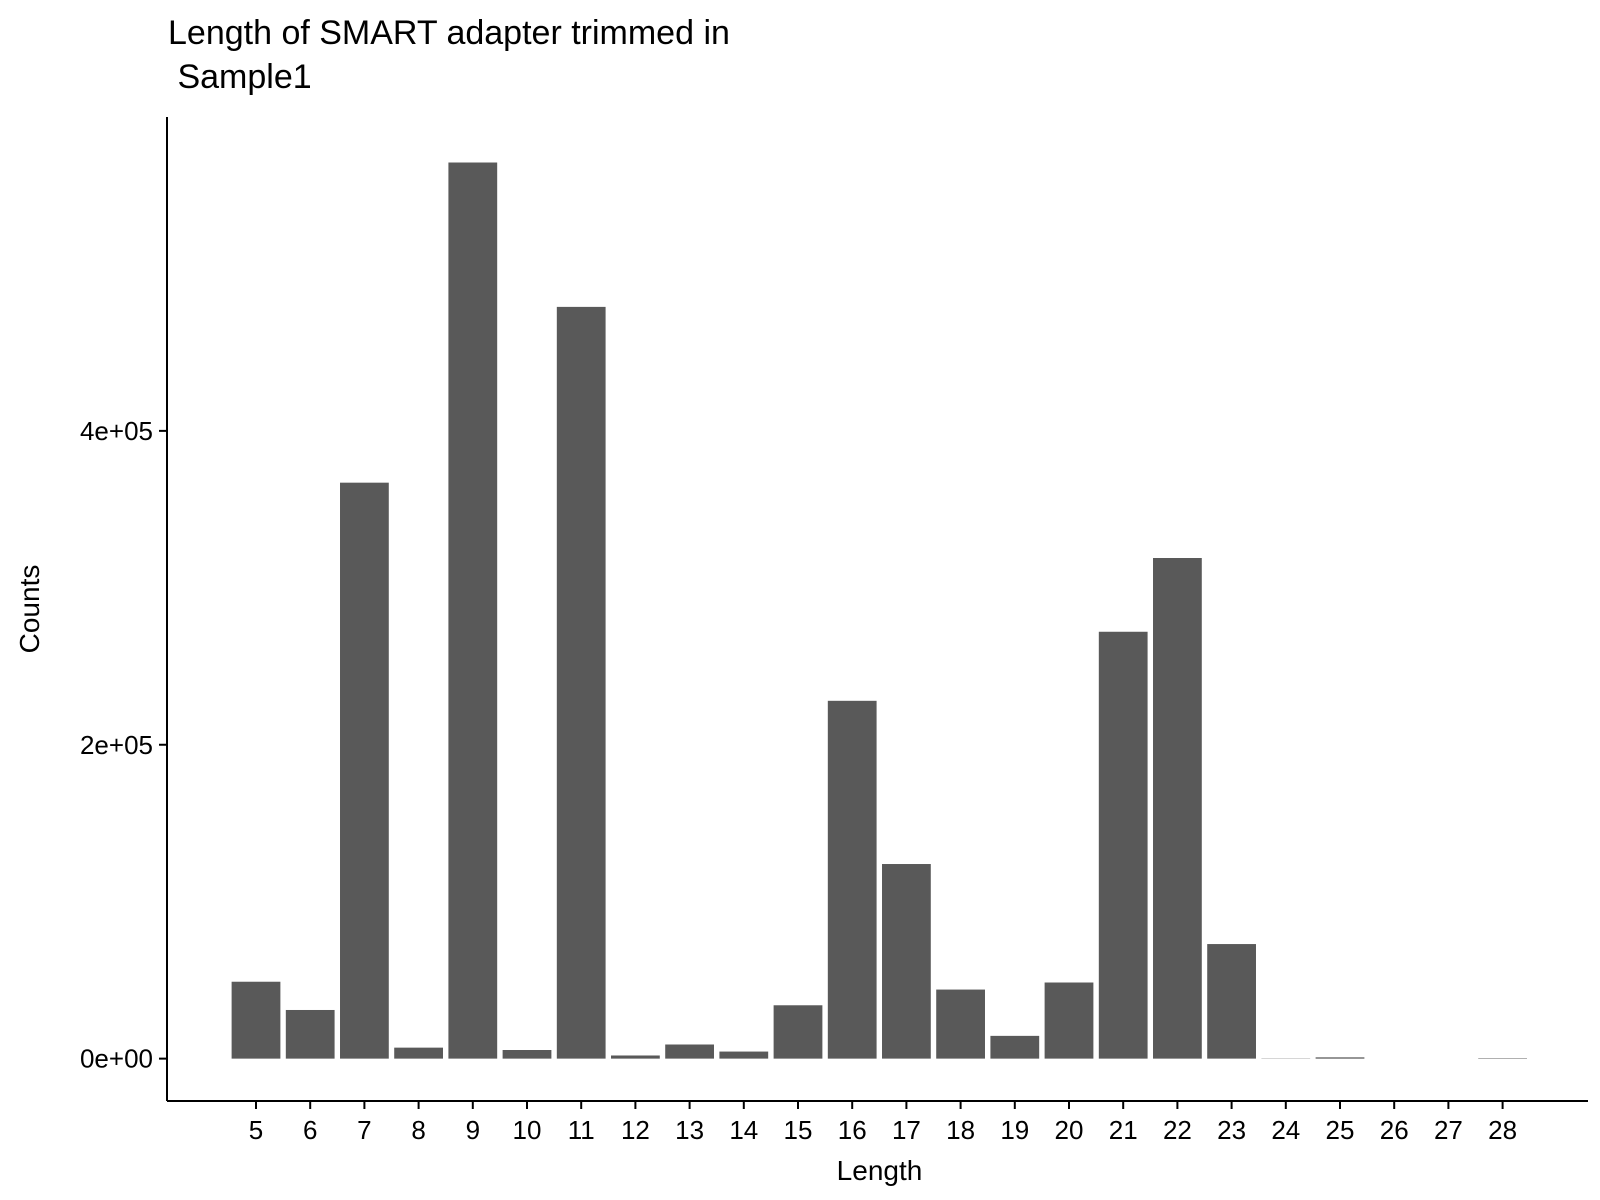  I want to click on x-tick-label: 20, so click(1069, 1130).